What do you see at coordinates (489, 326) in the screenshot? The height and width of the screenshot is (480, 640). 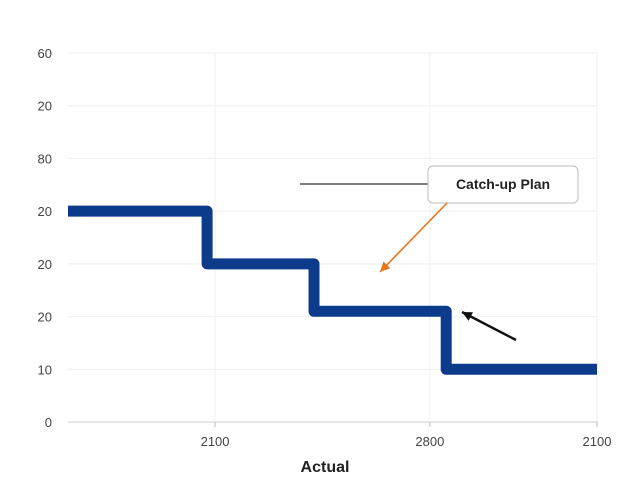 I see `black-arrow-icon` at bounding box center [489, 326].